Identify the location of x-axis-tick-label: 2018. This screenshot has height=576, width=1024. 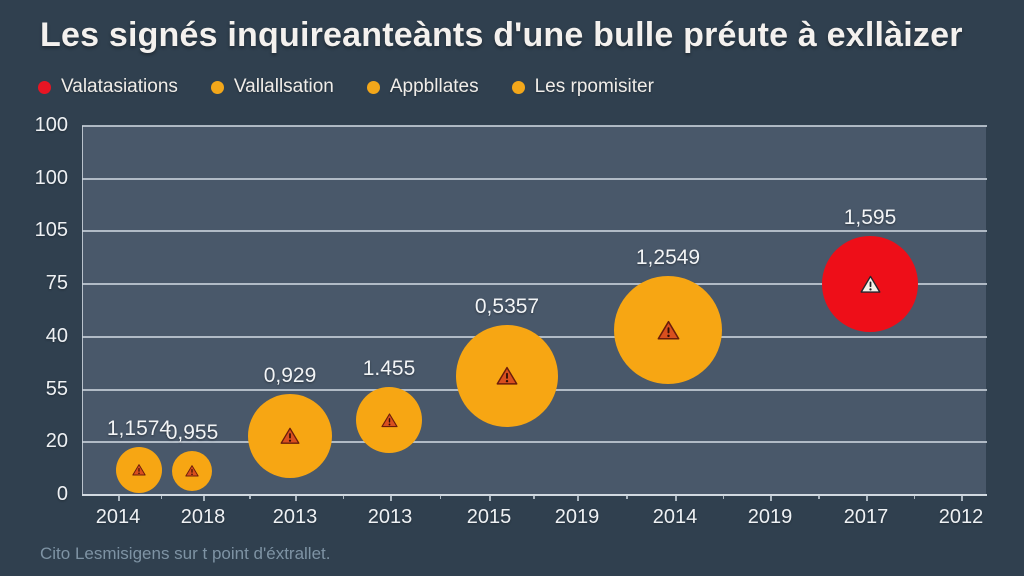
(203, 517).